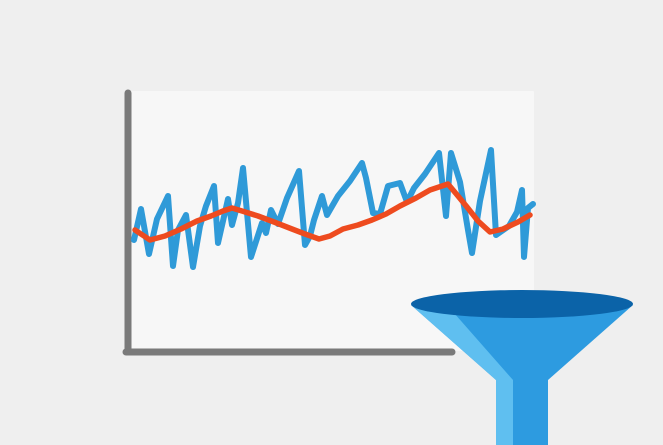  I want to click on funnel-icon, so click(522, 367).